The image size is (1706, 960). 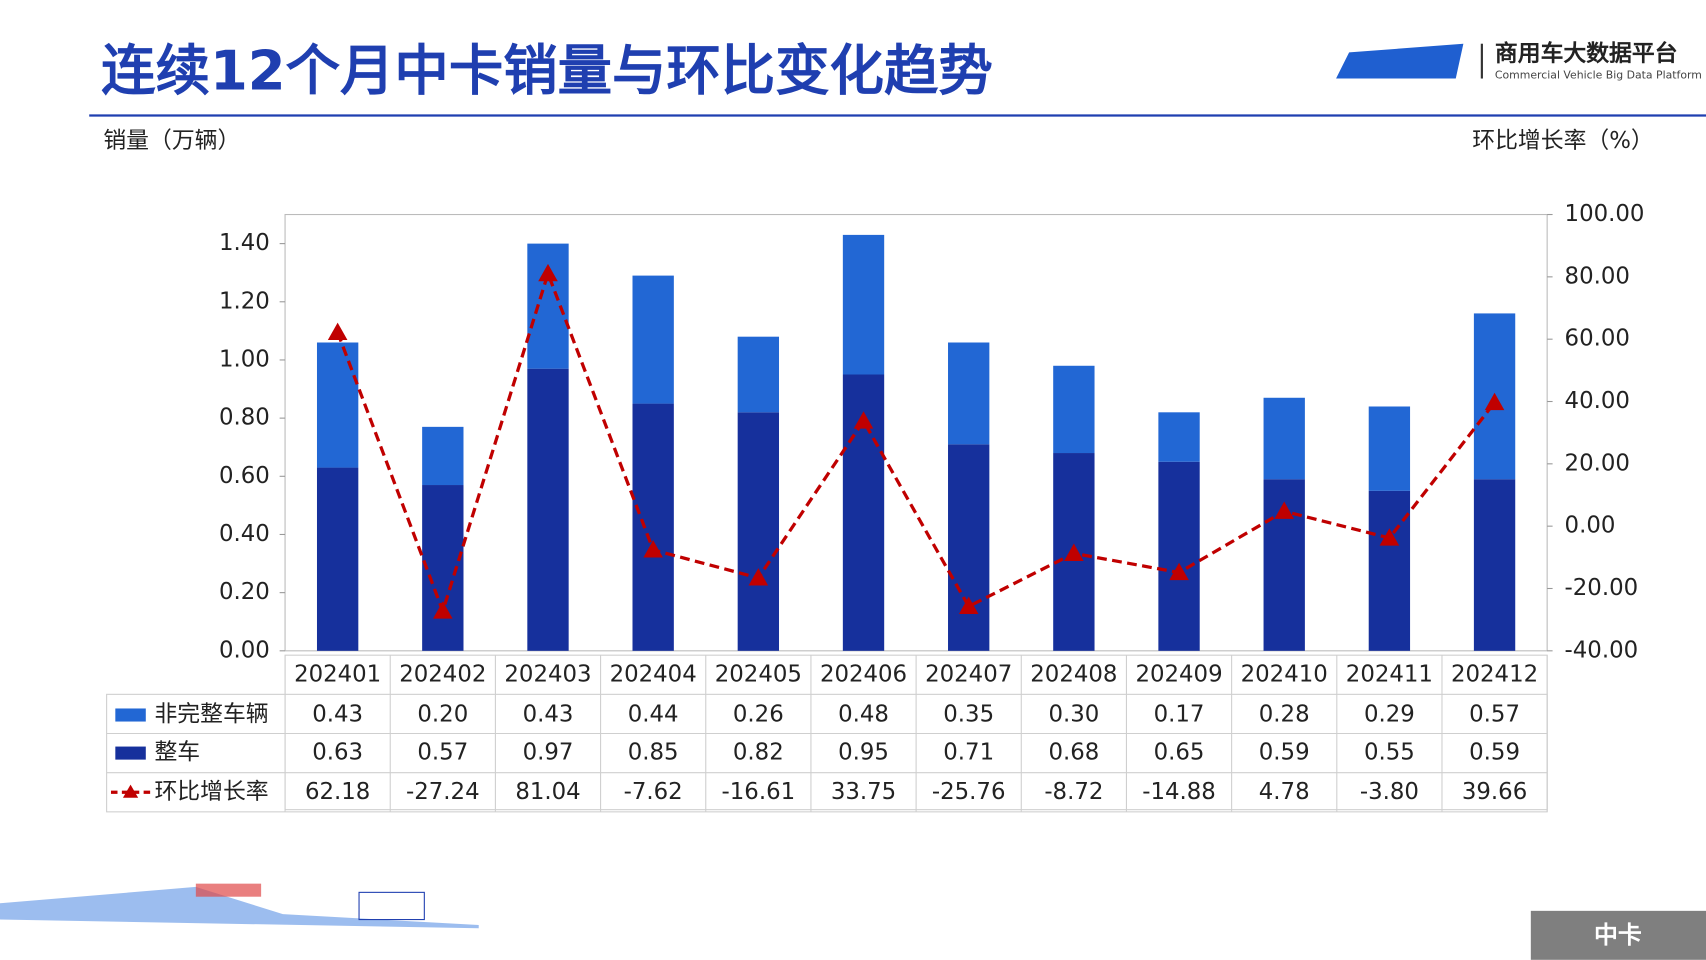 I want to click on table-value: 0.95, so click(x=863, y=753).